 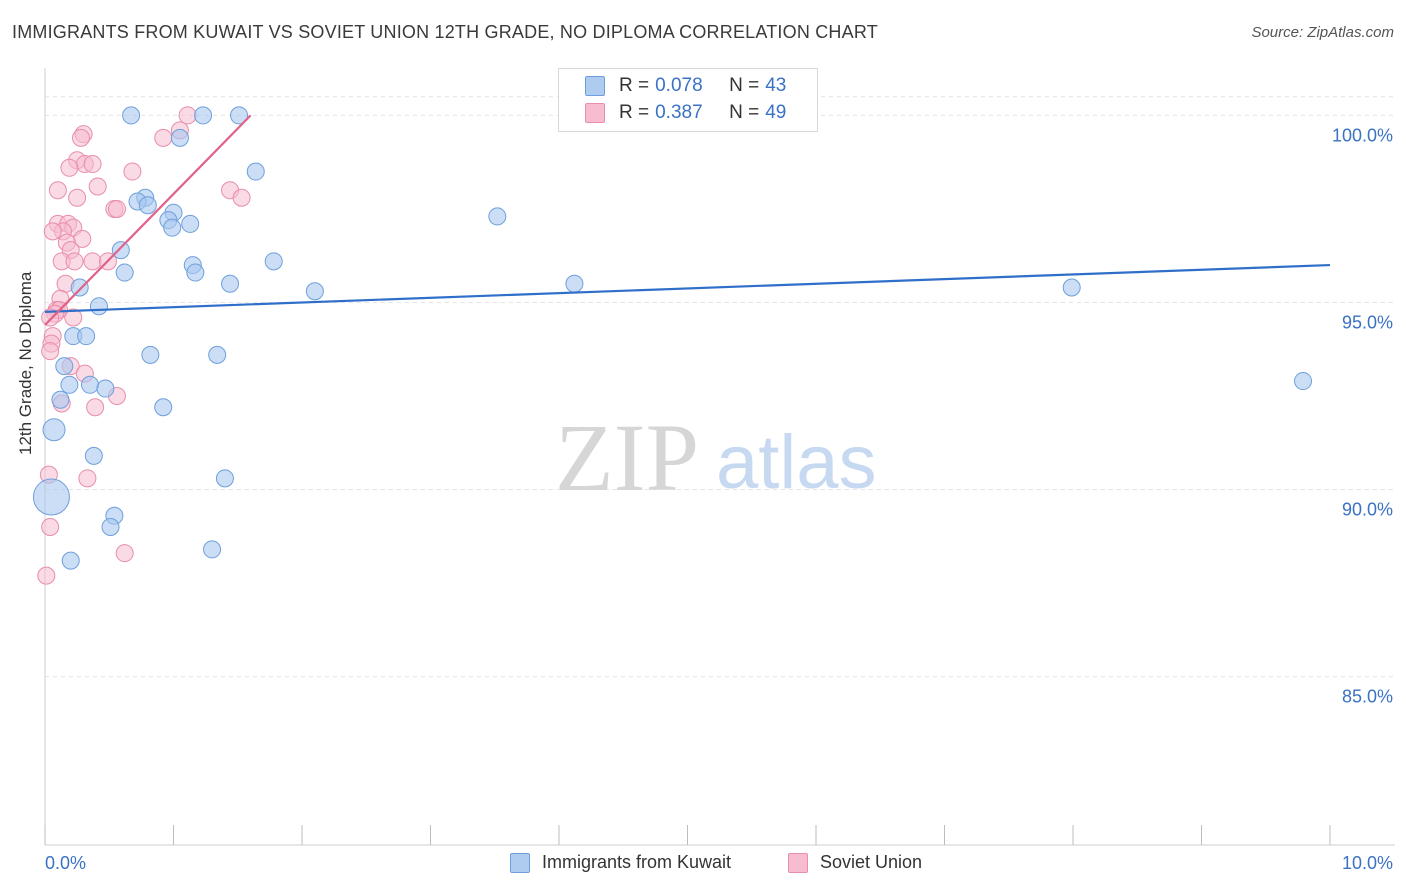 What do you see at coordinates (1362, 135) in the screenshot?
I see `y-tick-label: 100.0%` at bounding box center [1362, 135].